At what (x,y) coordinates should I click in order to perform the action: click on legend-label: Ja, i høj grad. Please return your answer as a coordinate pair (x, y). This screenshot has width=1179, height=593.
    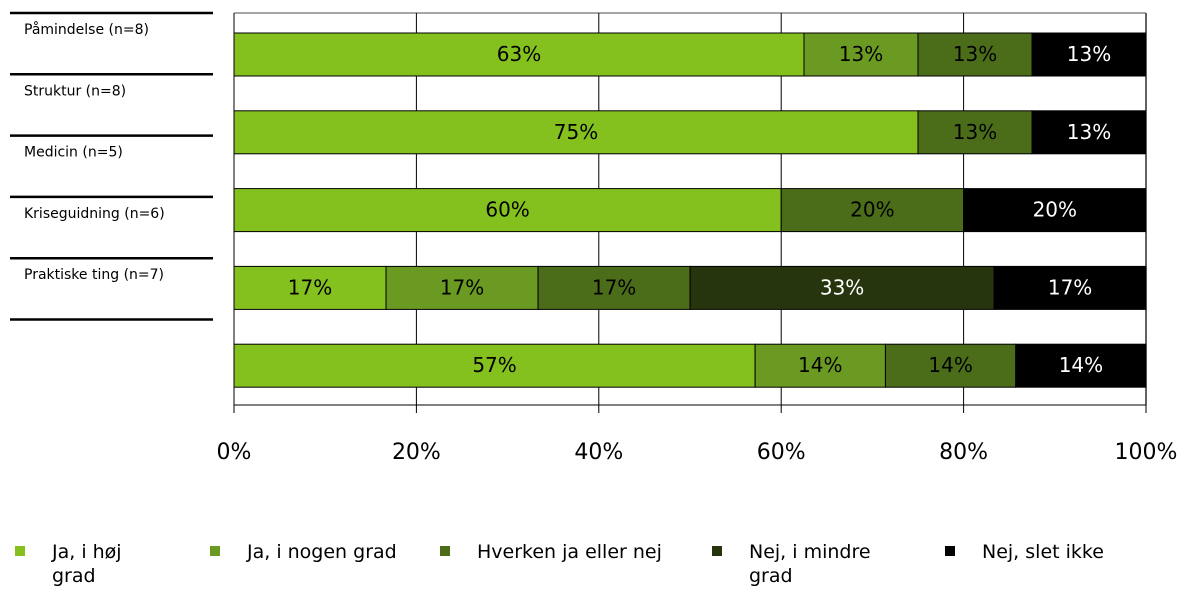
    Looking at the image, I should click on (87, 564).